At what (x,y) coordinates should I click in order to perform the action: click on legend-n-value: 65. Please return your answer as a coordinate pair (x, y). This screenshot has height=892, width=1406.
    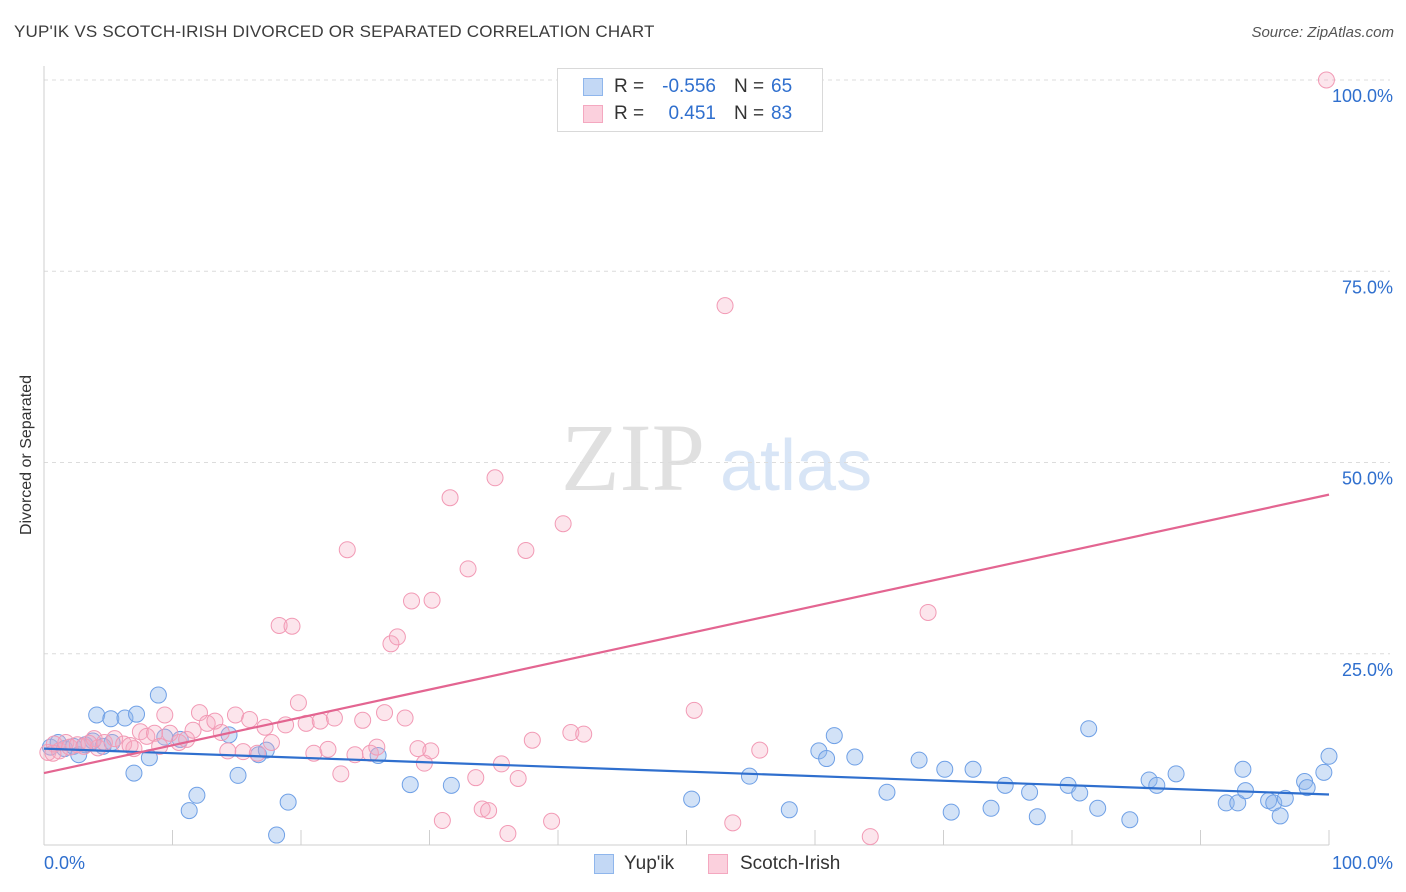
    Looking at the image, I should click on (782, 86).